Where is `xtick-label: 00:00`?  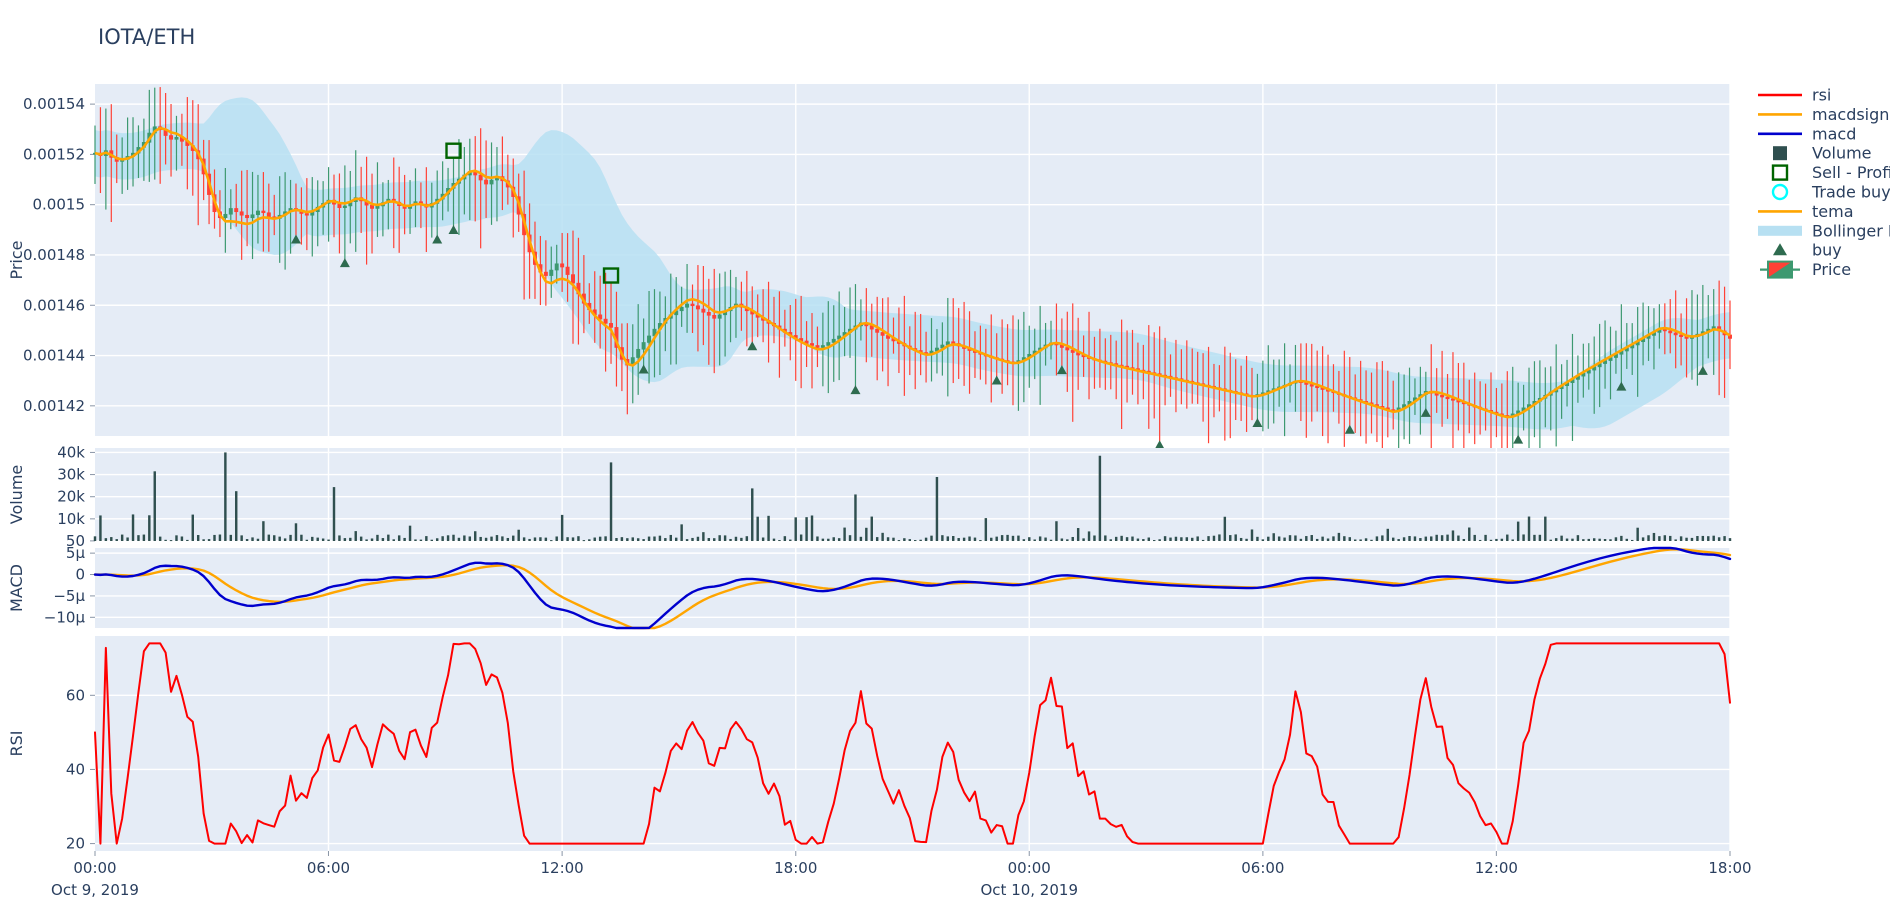
xtick-label: 00:00 is located at coordinates (94, 868).